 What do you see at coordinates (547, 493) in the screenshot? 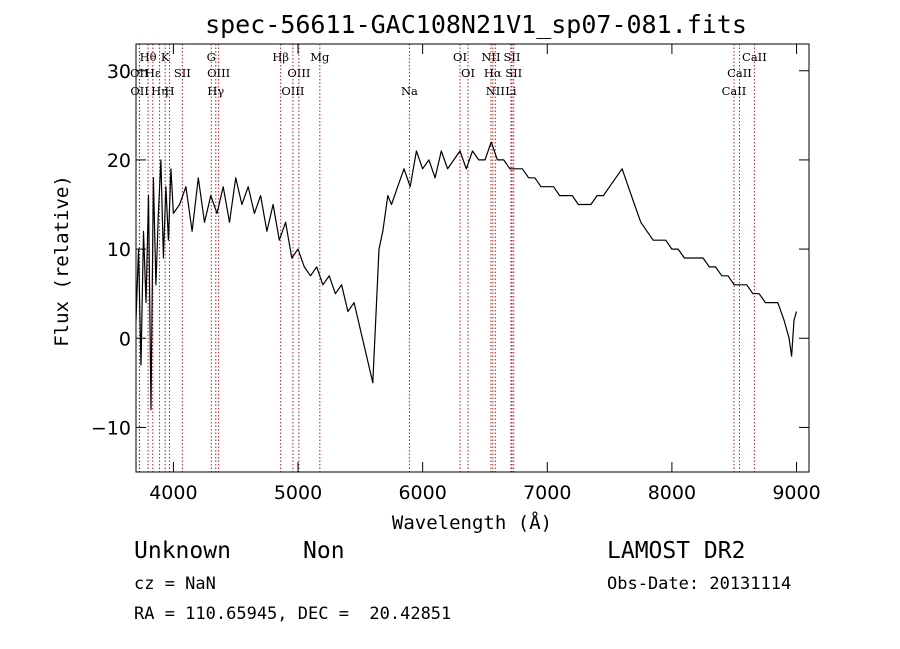
I see `x-tick-label: 7000` at bounding box center [547, 493].